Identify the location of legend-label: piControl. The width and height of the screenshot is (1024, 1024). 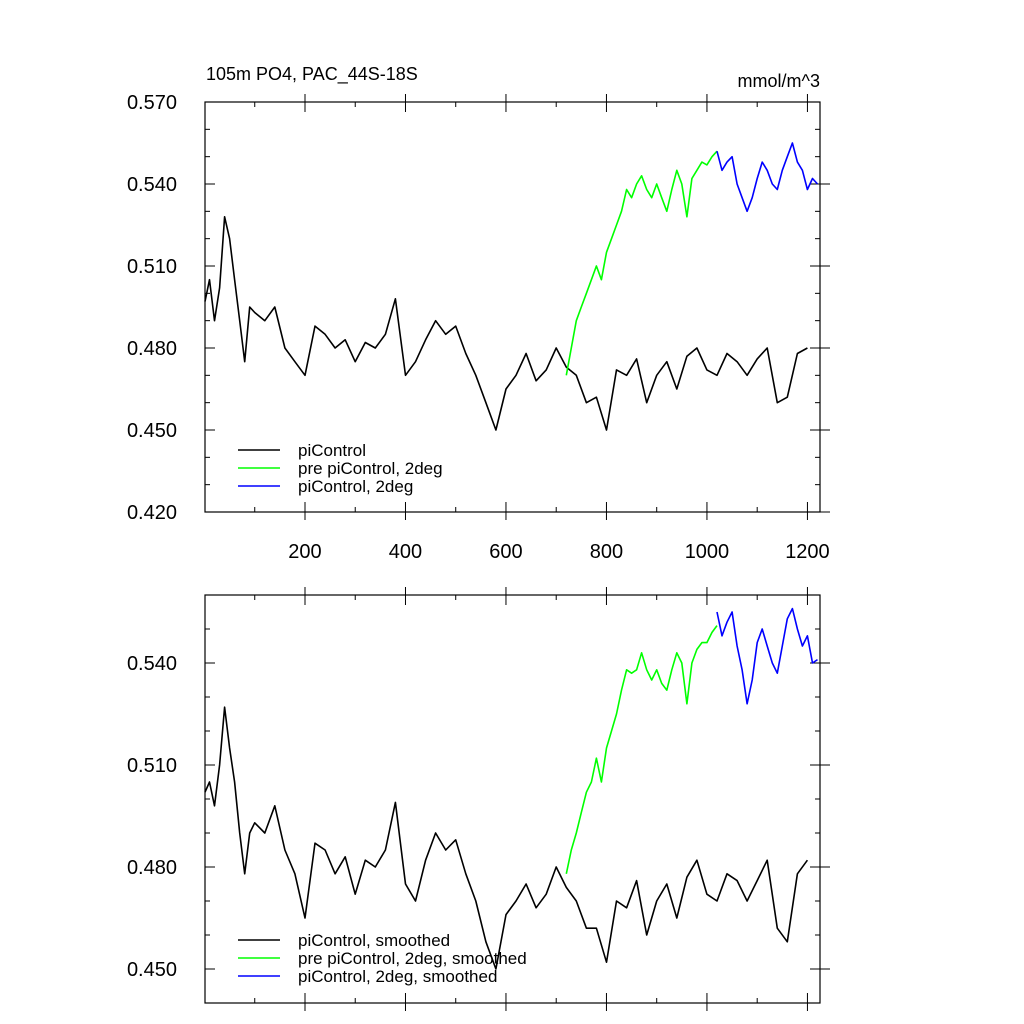
(332, 450).